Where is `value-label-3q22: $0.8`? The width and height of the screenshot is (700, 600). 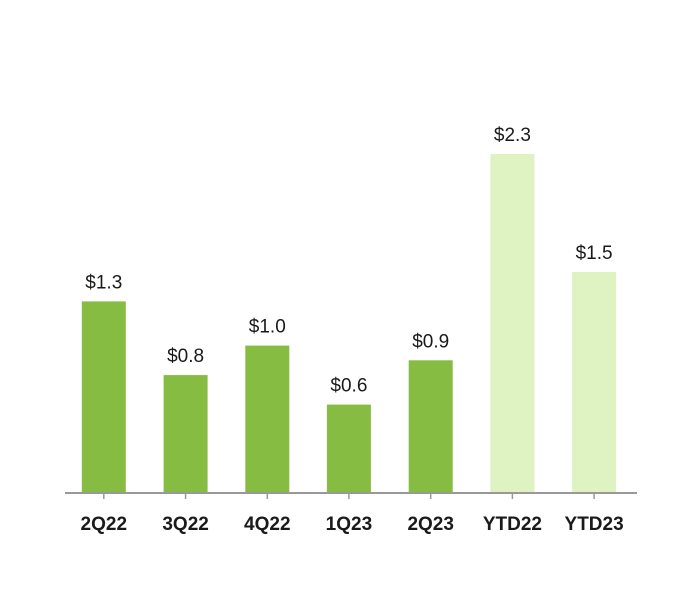
value-label-3q22: $0.8 is located at coordinates (185, 356).